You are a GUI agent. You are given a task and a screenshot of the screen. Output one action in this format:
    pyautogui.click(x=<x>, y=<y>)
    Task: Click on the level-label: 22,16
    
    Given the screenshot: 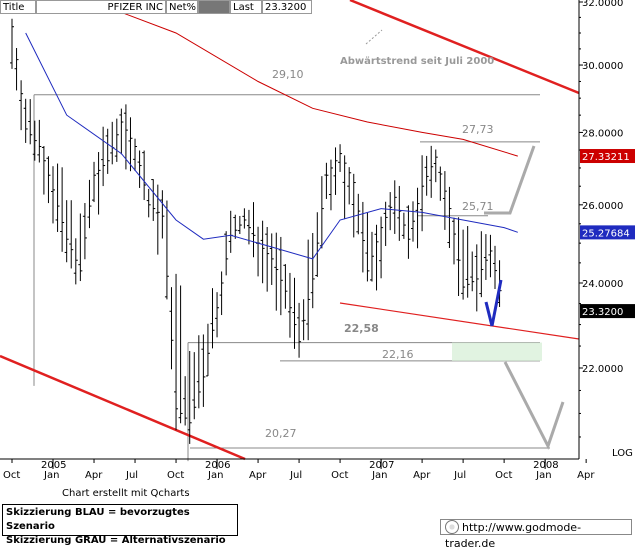 What is the action you would take?
    pyautogui.click(x=398, y=354)
    